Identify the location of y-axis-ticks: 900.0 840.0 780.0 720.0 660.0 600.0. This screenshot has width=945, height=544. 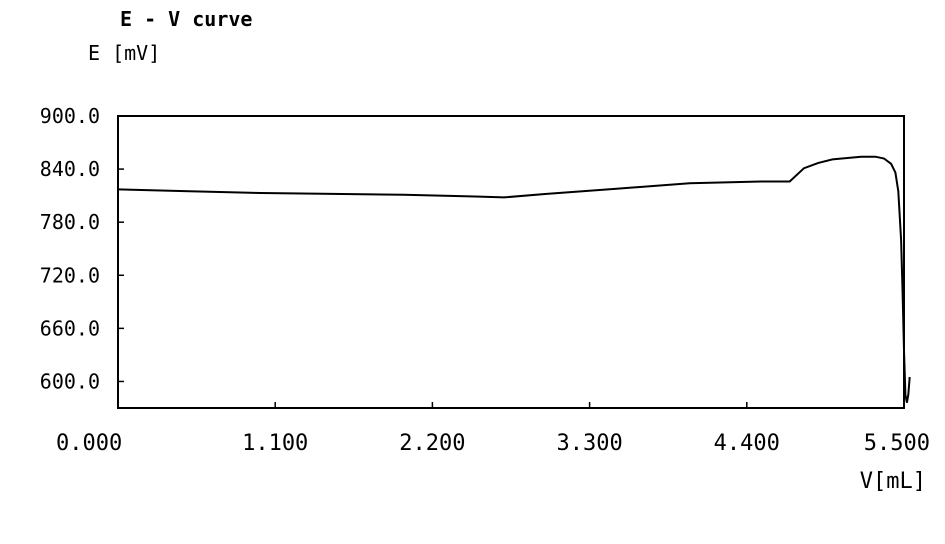
(82, 248).